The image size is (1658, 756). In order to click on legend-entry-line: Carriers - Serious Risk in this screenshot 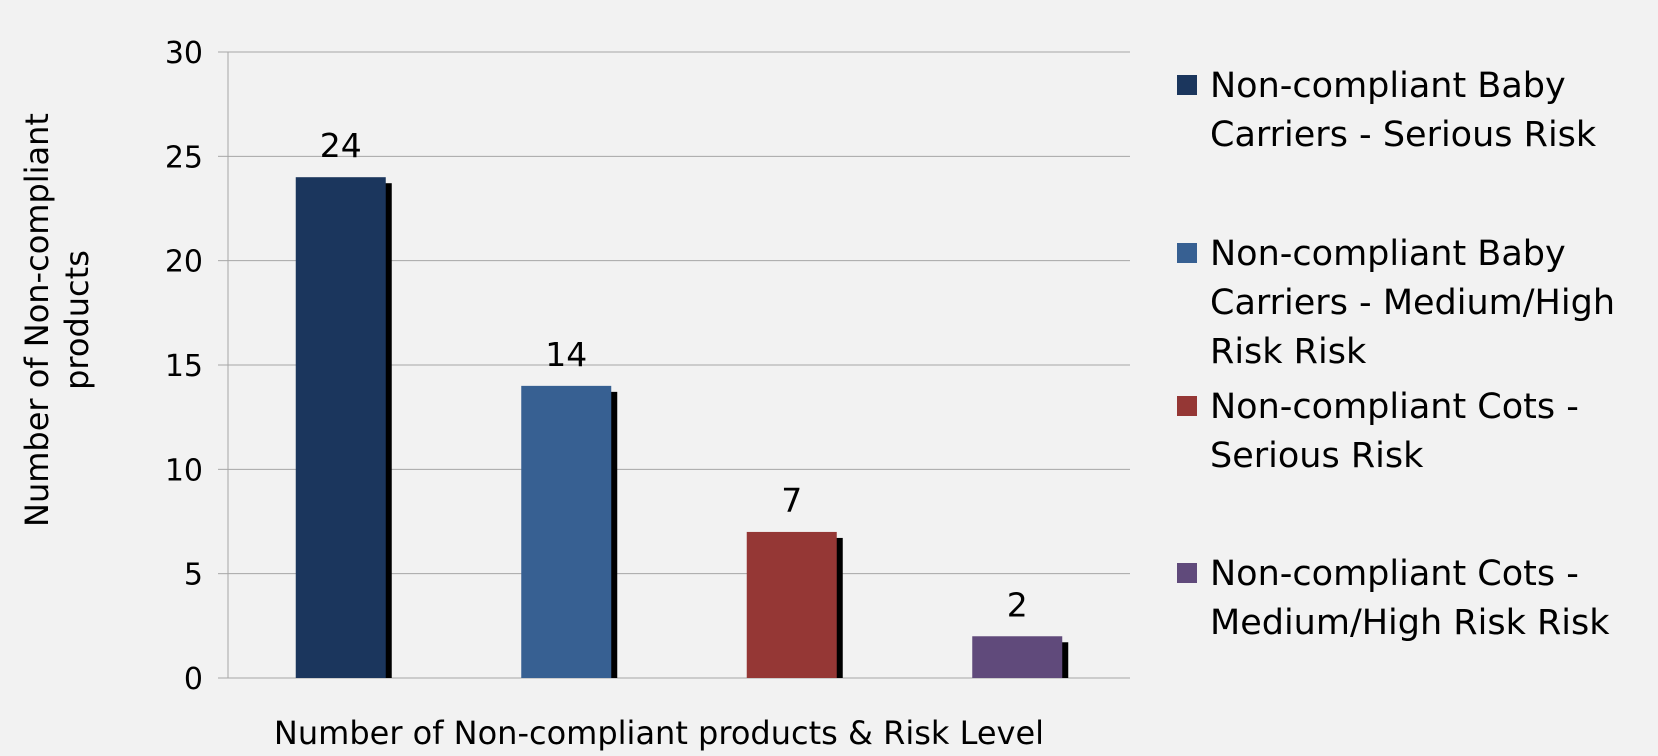, I will do `click(1403, 135)`.